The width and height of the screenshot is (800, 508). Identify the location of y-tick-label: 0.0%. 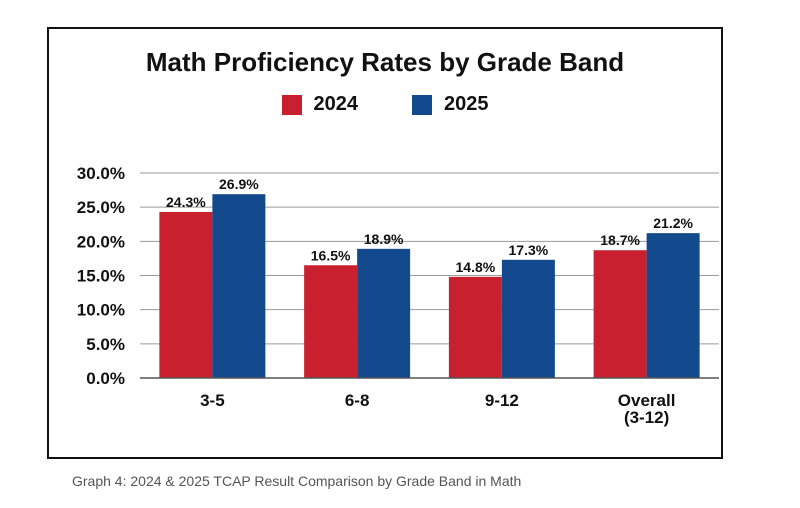
(105, 378).